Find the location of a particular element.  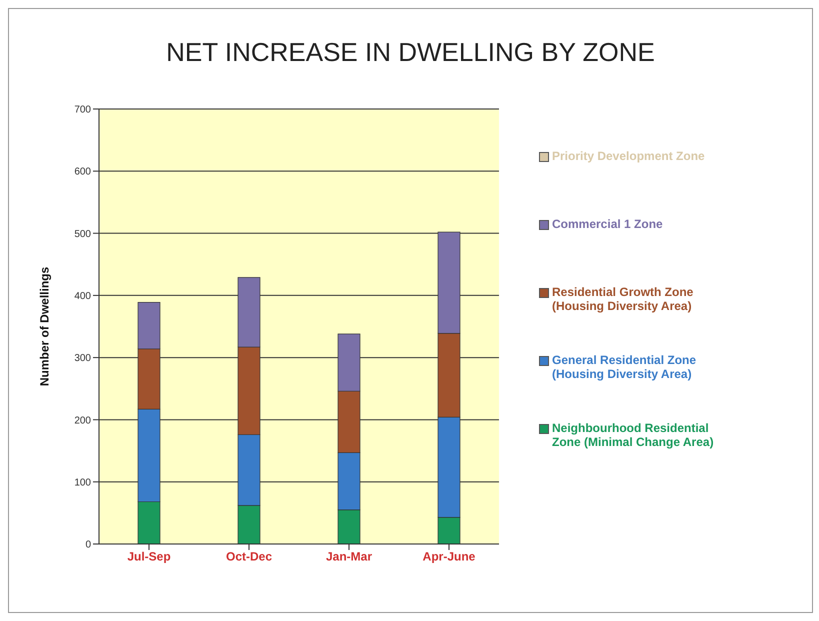

y-tick-label: 100 is located at coordinates (83, 482).